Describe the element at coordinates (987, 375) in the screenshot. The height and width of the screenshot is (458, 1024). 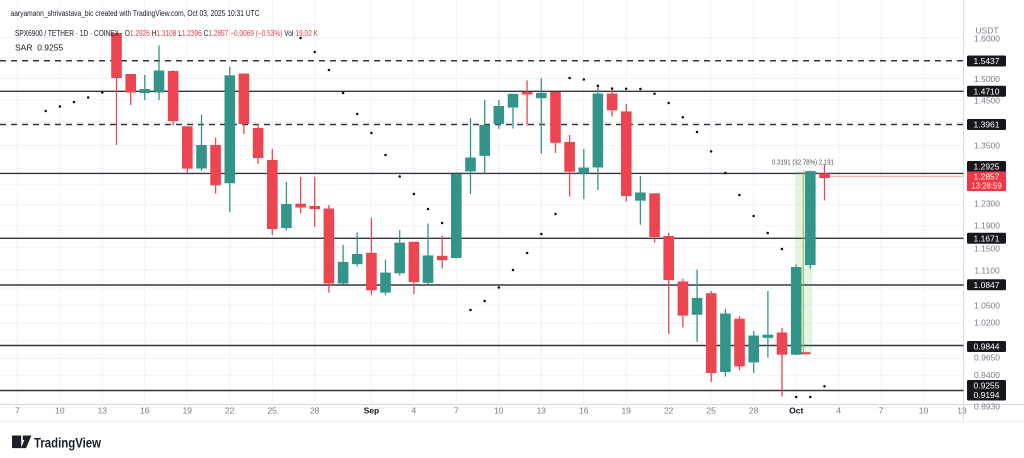
I see `svg-text: 0.9400` at that location.